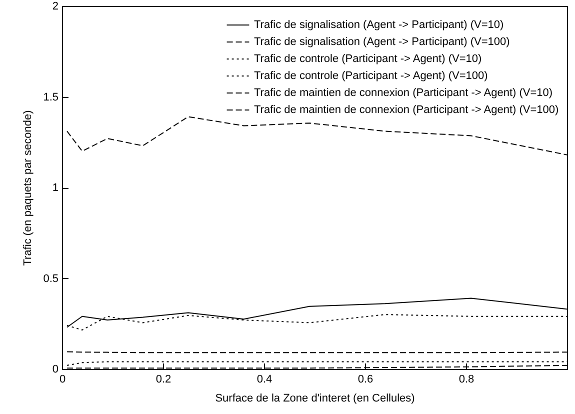  I want to click on legend-label: Trafic de maintien de connexion (Participant -> Agent) (V=100), so click(406, 110).